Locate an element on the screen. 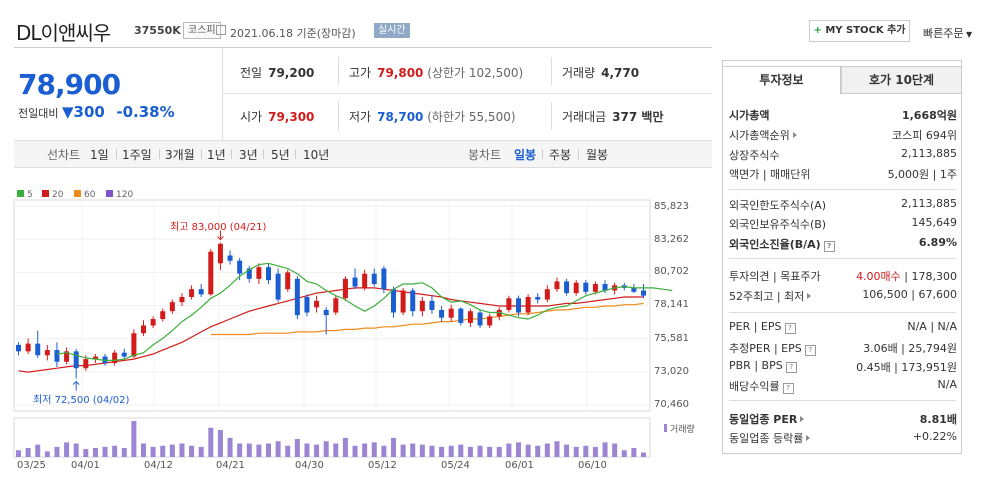  mystock-add-button: + MY STOCK 추가 is located at coordinates (859, 31).